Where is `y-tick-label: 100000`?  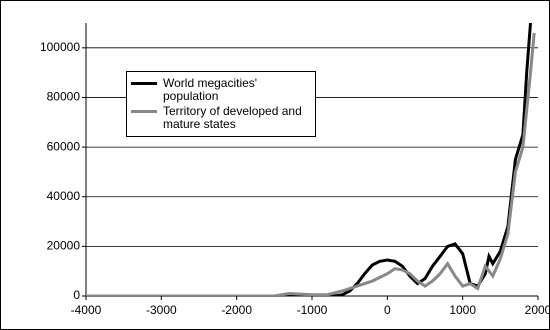
y-tick-label: 100000 is located at coordinates (60, 47).